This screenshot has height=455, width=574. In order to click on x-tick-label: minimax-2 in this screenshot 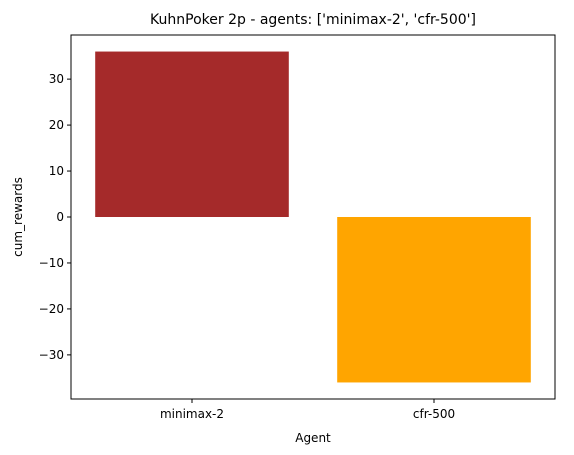, I will do `click(192, 414)`.